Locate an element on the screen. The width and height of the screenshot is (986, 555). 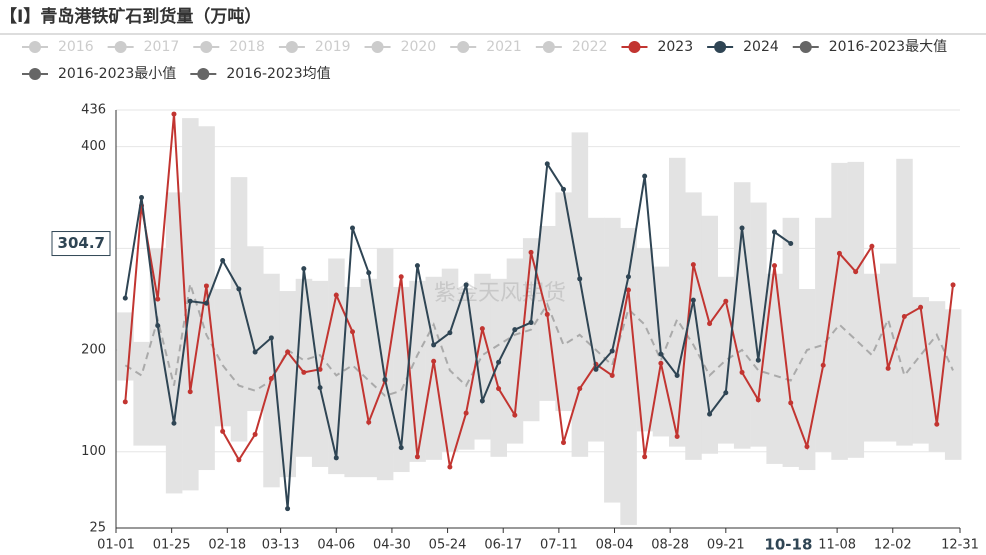
x-tick-label: 04-30 is located at coordinates (392, 545).